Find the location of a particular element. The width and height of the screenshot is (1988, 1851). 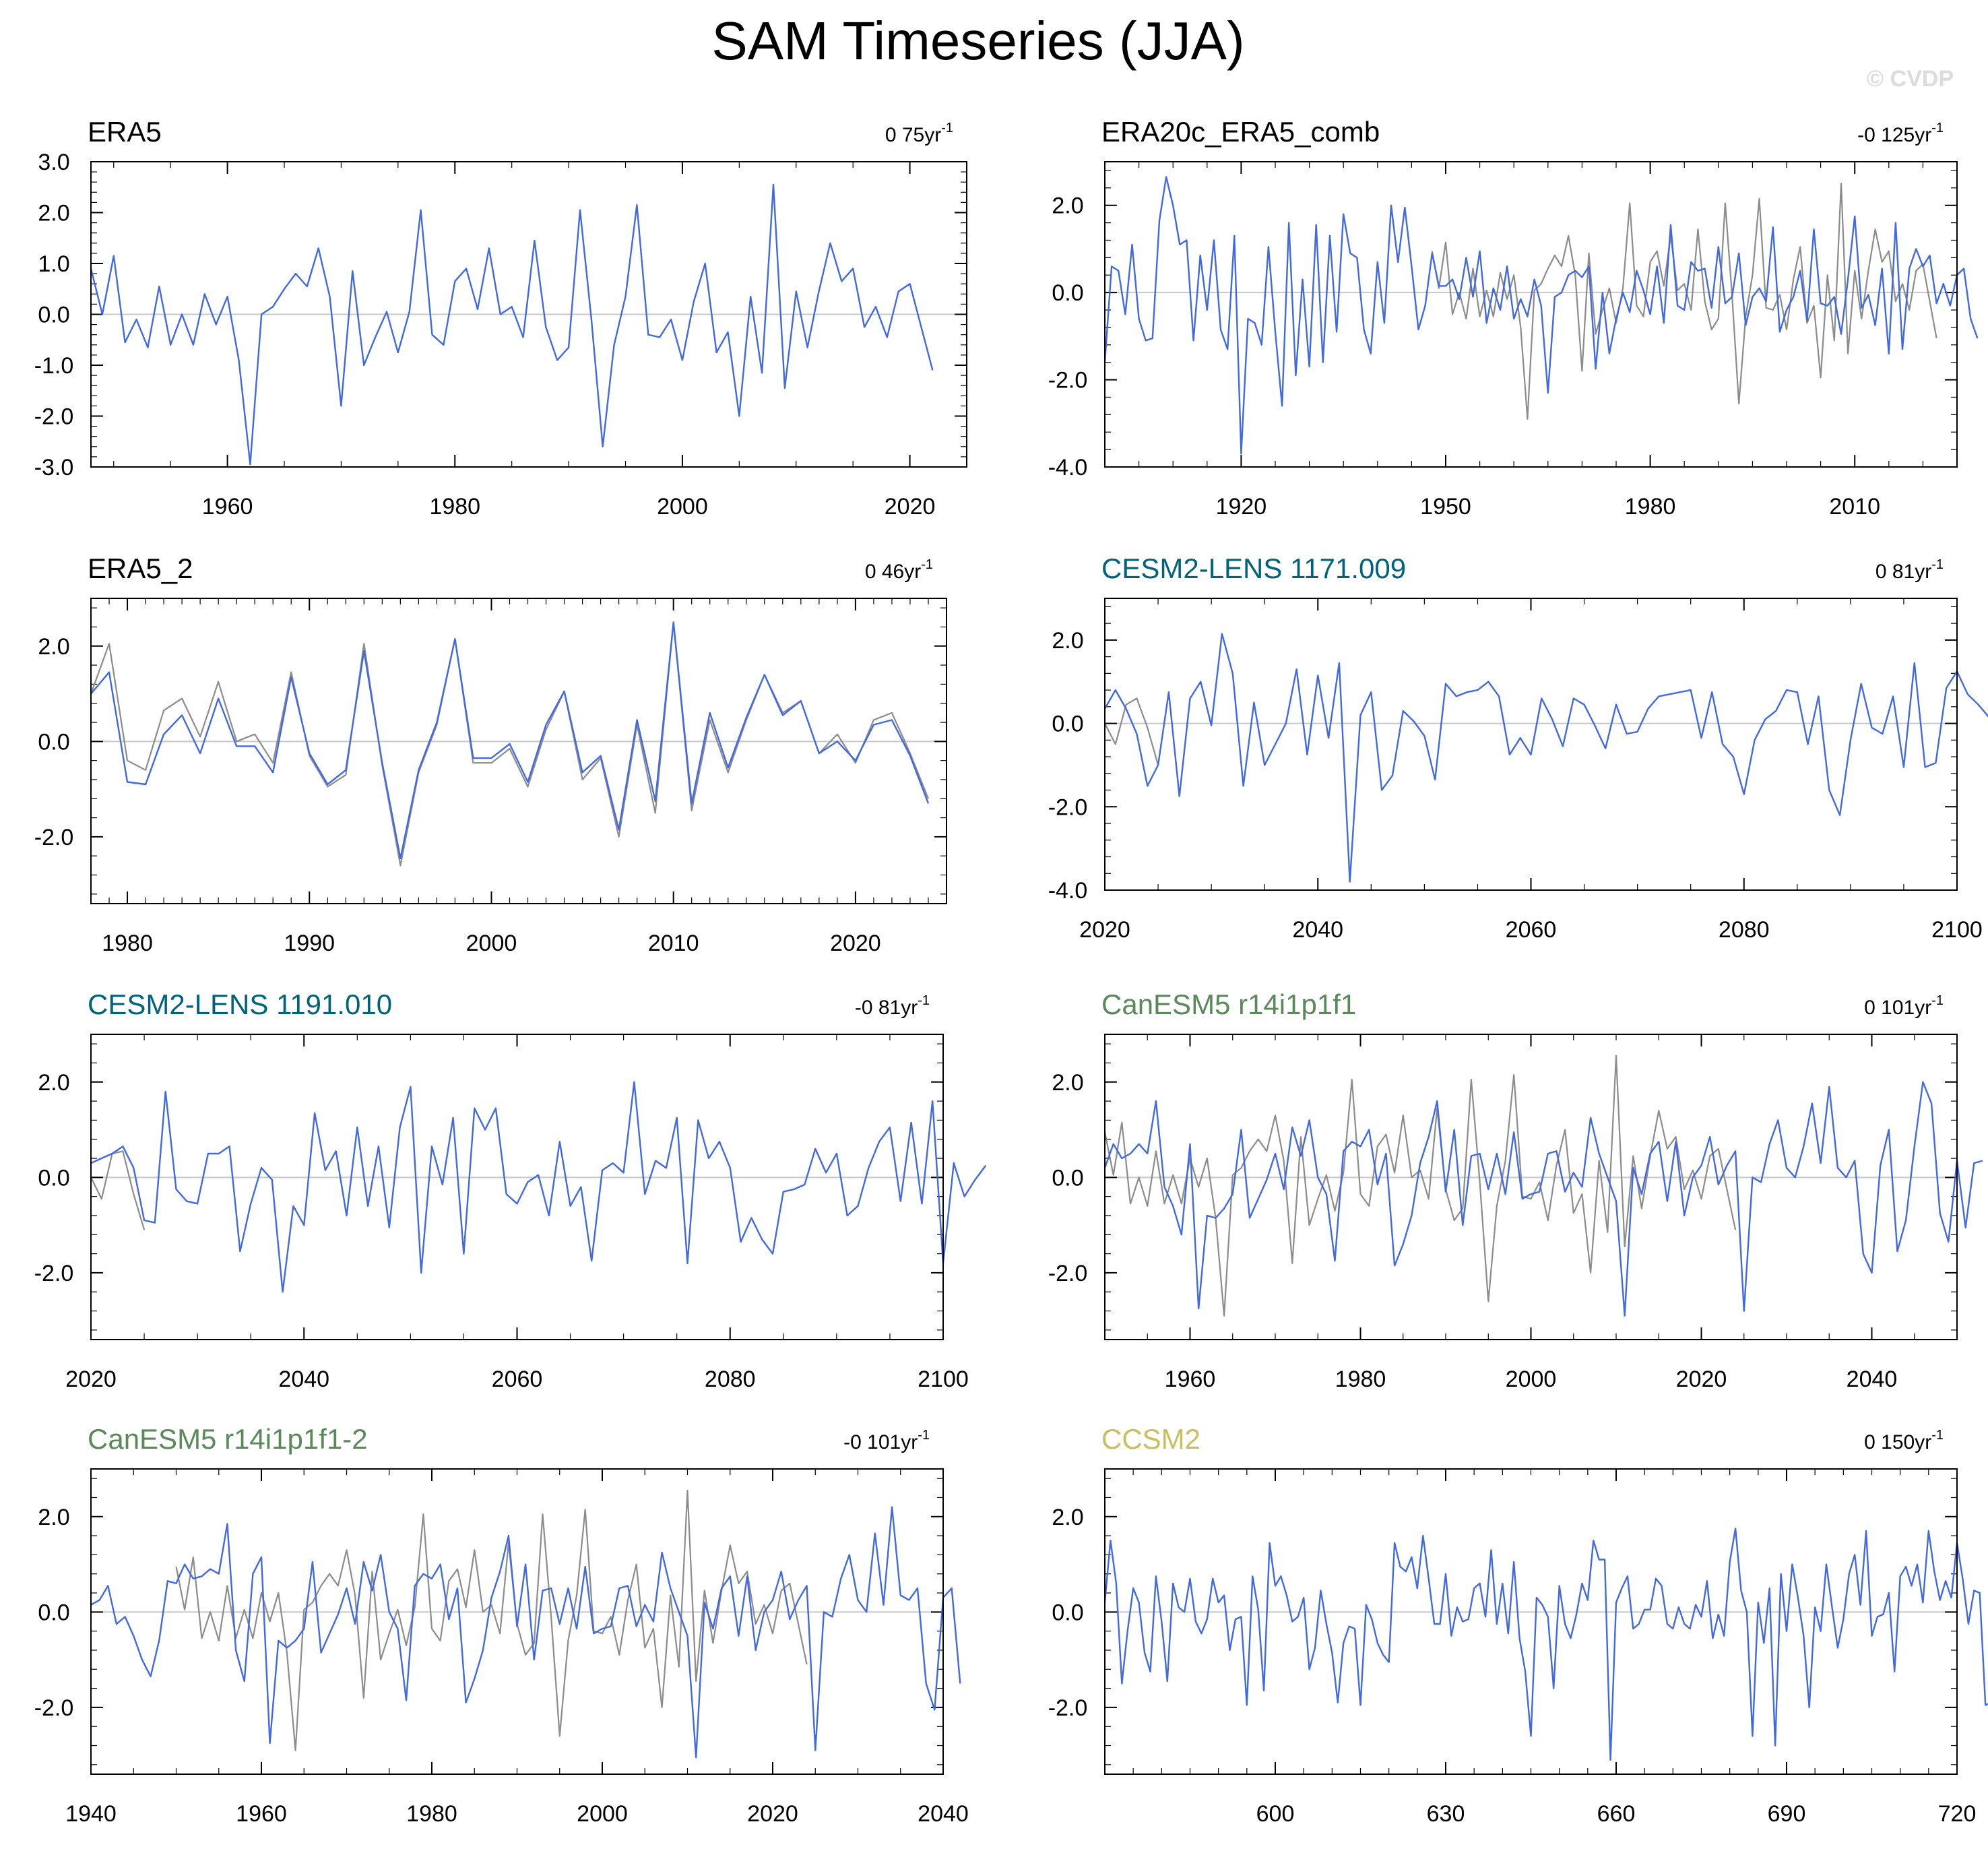

x-tick-label: 1920 is located at coordinates (1241, 507).